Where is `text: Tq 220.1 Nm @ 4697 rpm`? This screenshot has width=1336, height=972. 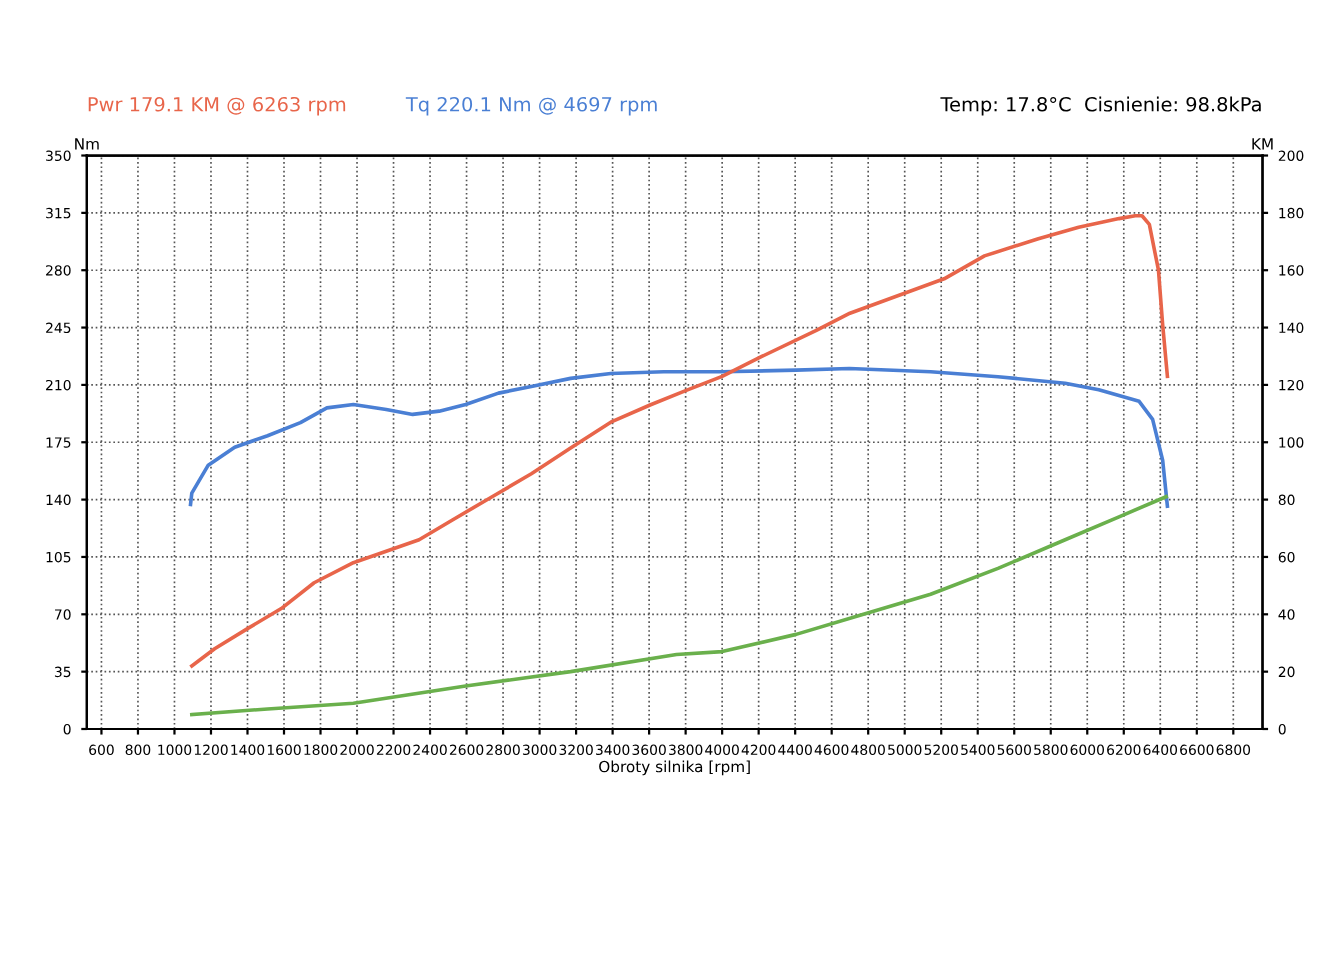 text: Tq 220.1 Nm @ 4697 rpm is located at coordinates (531, 106).